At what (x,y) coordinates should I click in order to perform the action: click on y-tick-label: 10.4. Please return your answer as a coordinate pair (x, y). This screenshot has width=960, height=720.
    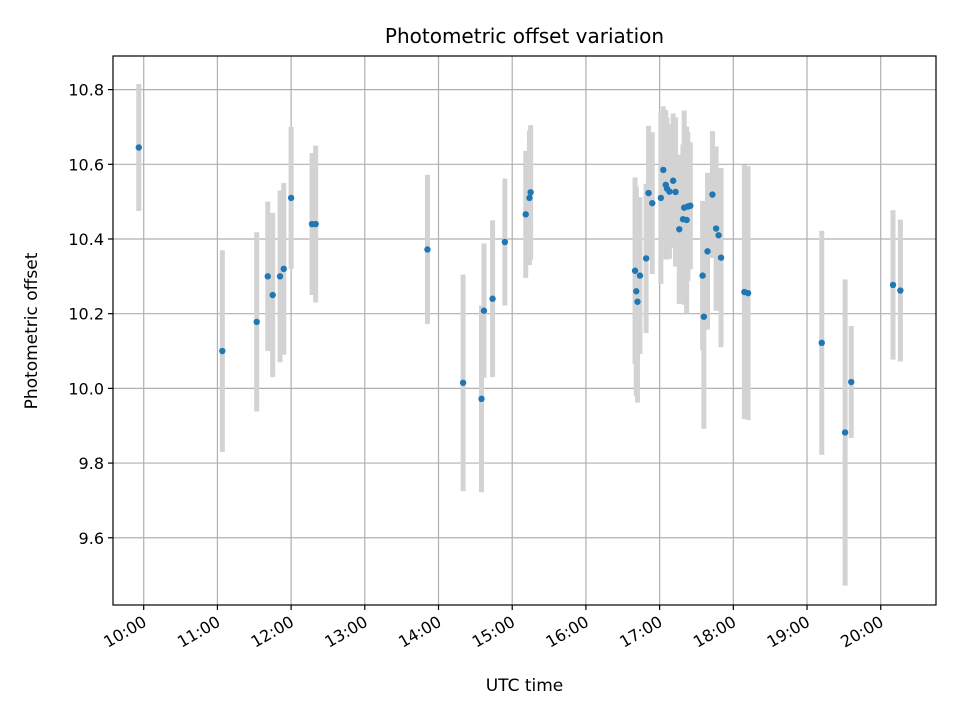
    Looking at the image, I should click on (86, 239).